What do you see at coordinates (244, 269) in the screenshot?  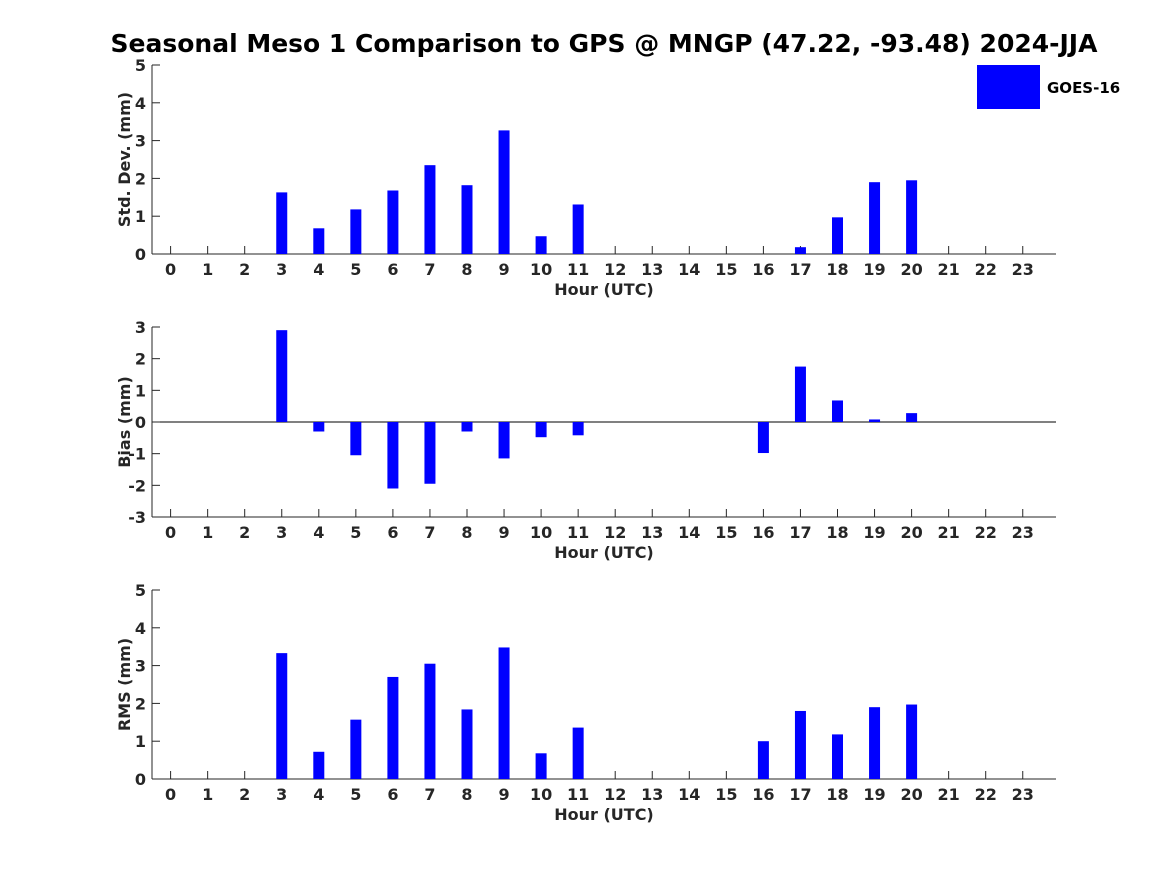 I see `x-tick-label: 2` at bounding box center [244, 269].